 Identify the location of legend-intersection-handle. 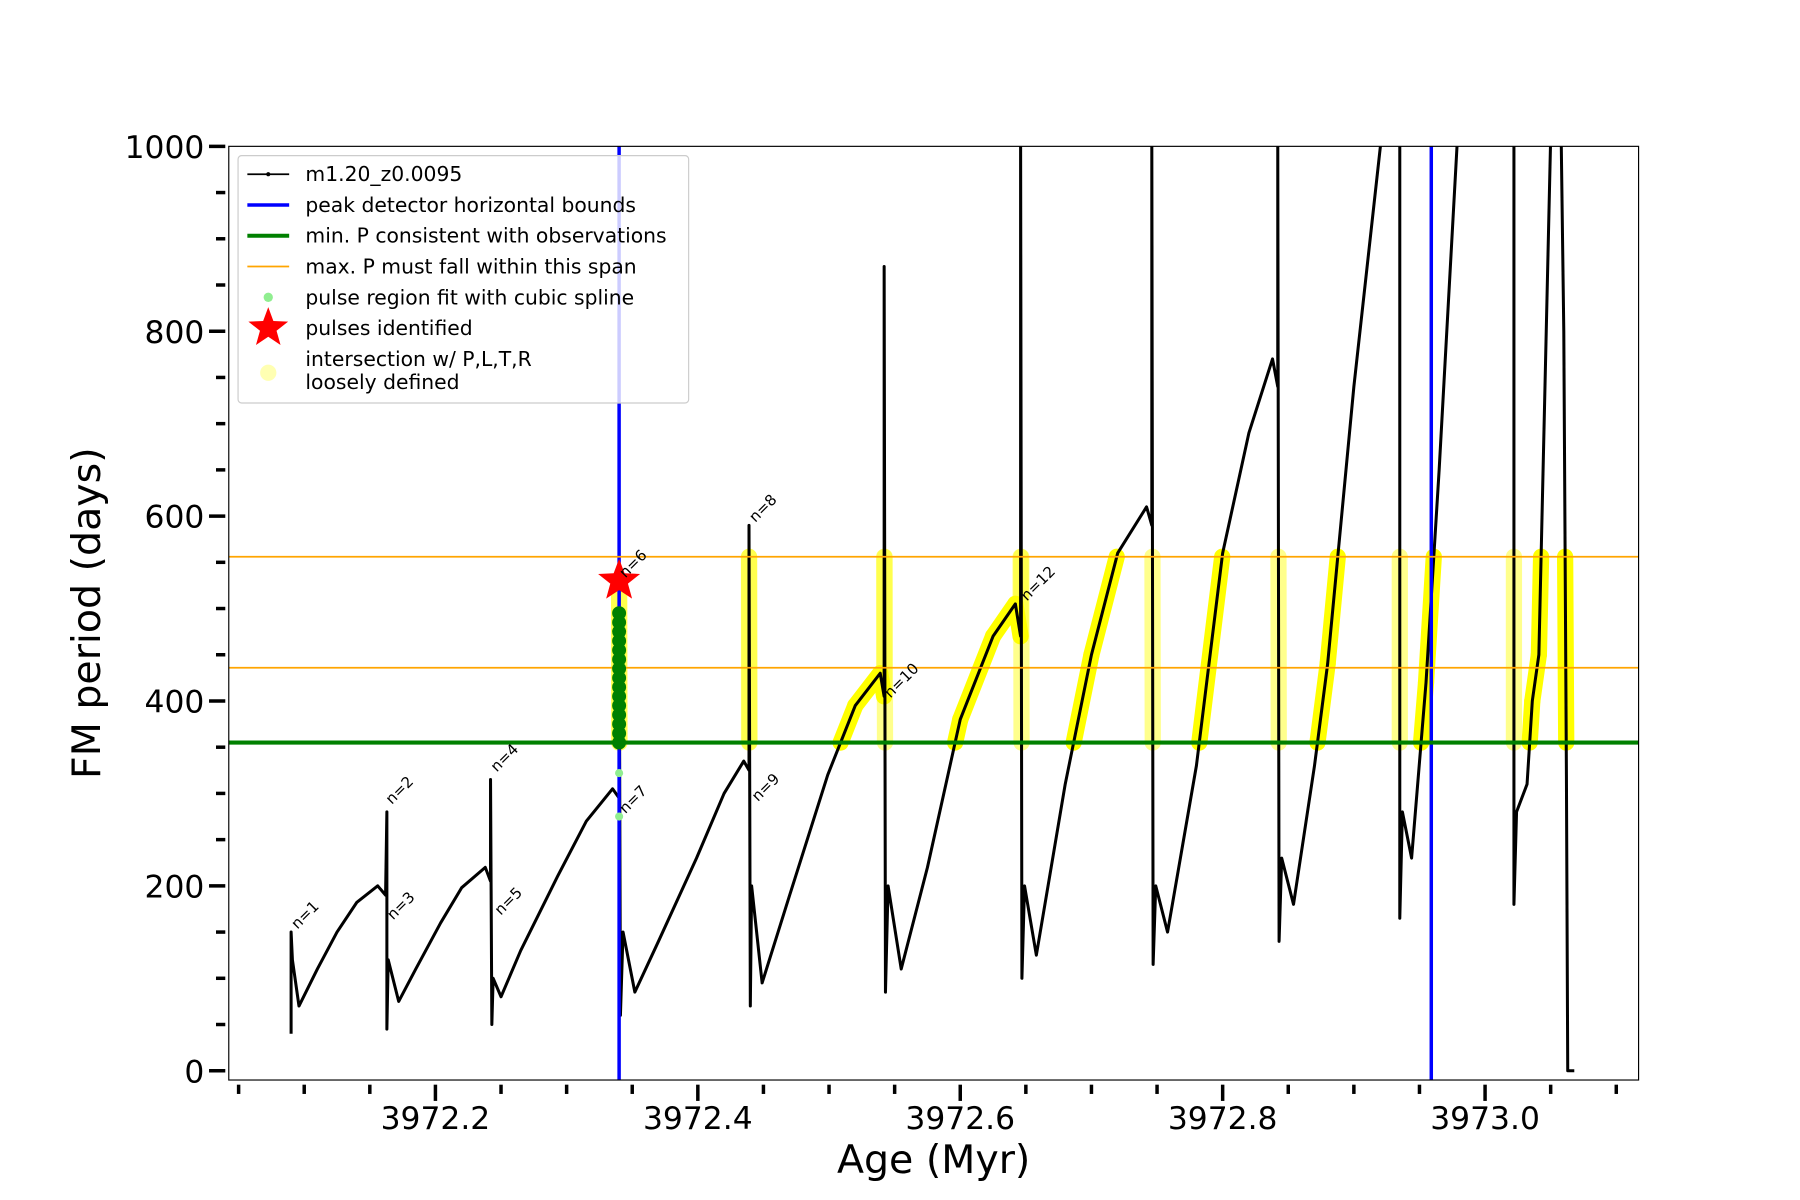
(268, 372).